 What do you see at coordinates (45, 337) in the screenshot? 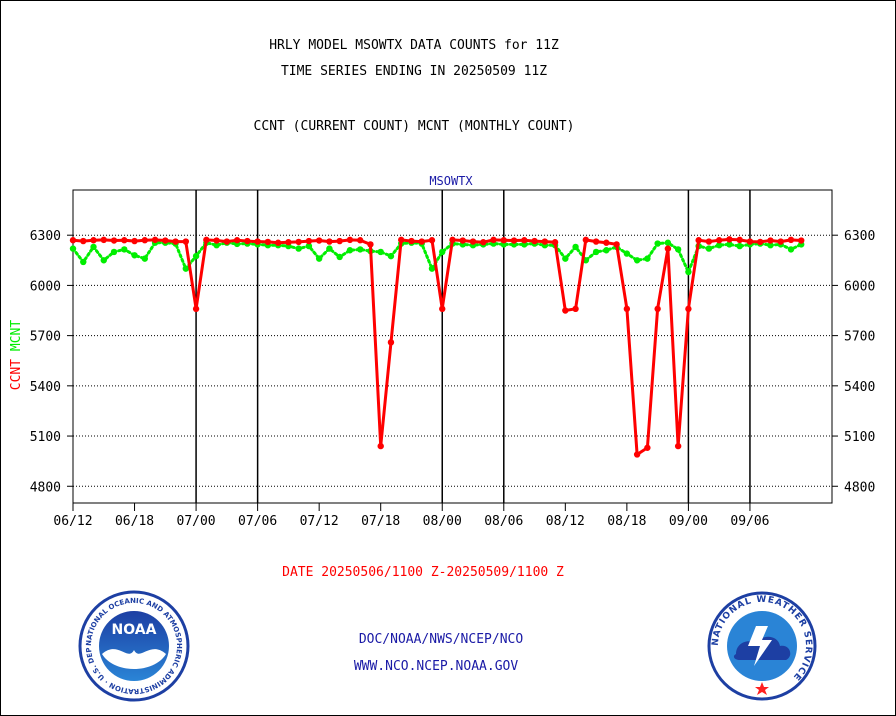
I see `ytick-label-left: 5700` at bounding box center [45, 337].